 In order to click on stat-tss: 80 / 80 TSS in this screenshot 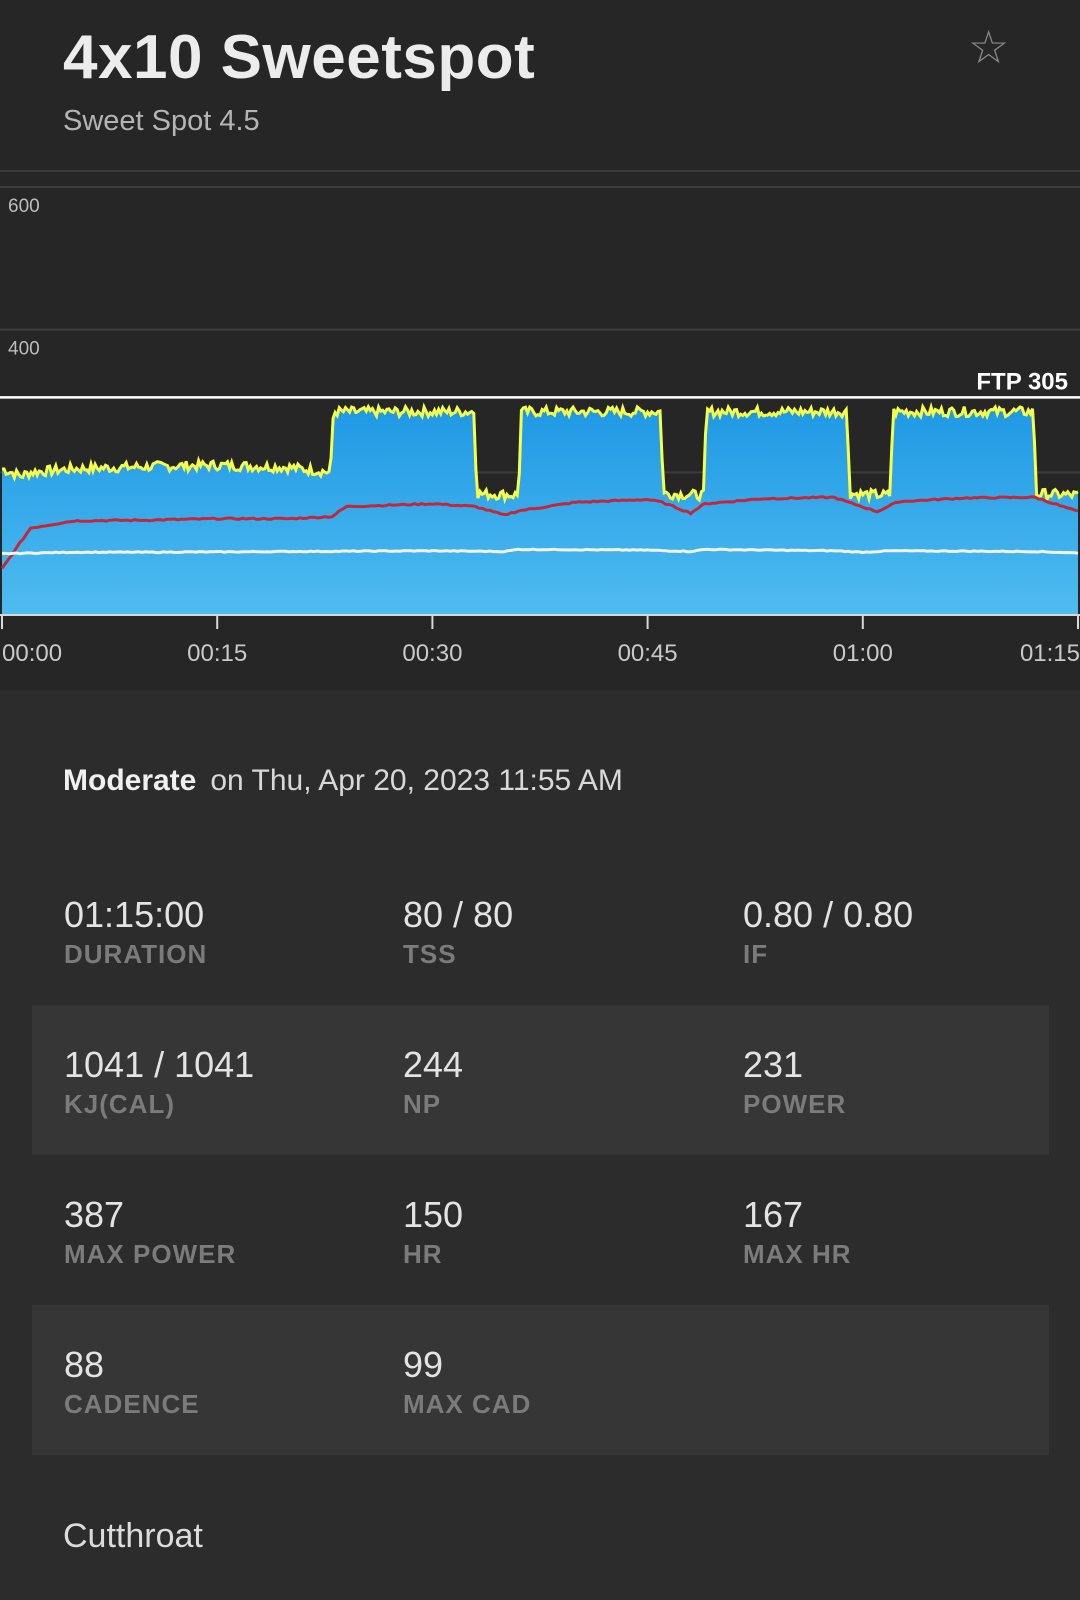, I will do `click(568, 932)`.